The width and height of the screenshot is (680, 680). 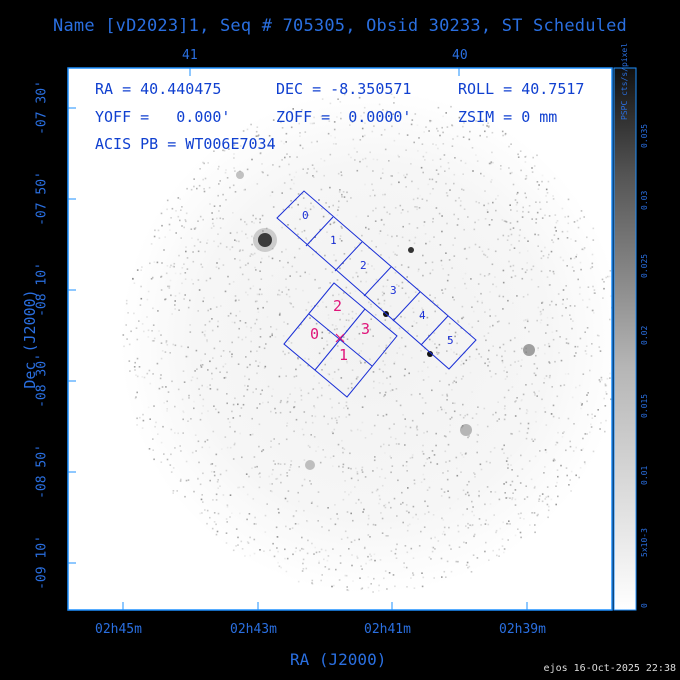 What do you see at coordinates (190, 55) in the screenshot?
I see `top-tick-label: 41` at bounding box center [190, 55].